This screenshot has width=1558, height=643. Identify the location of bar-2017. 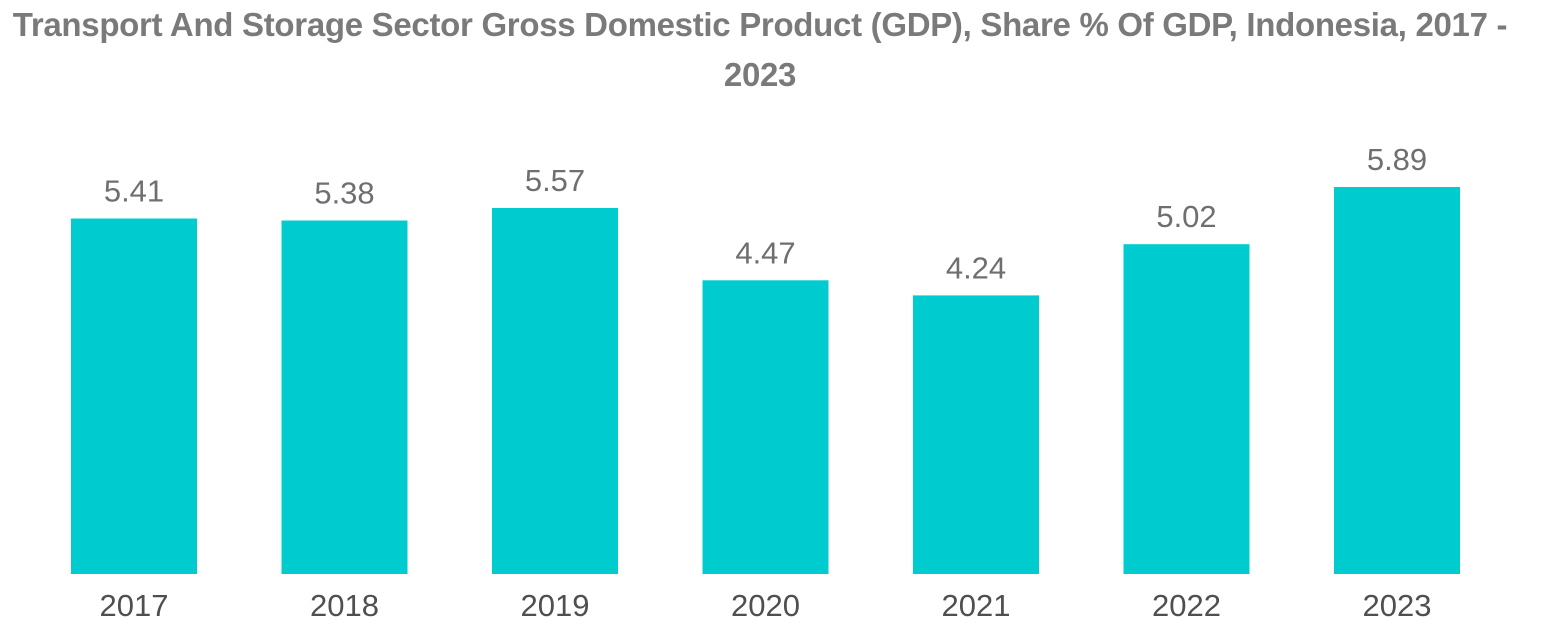
(134, 396).